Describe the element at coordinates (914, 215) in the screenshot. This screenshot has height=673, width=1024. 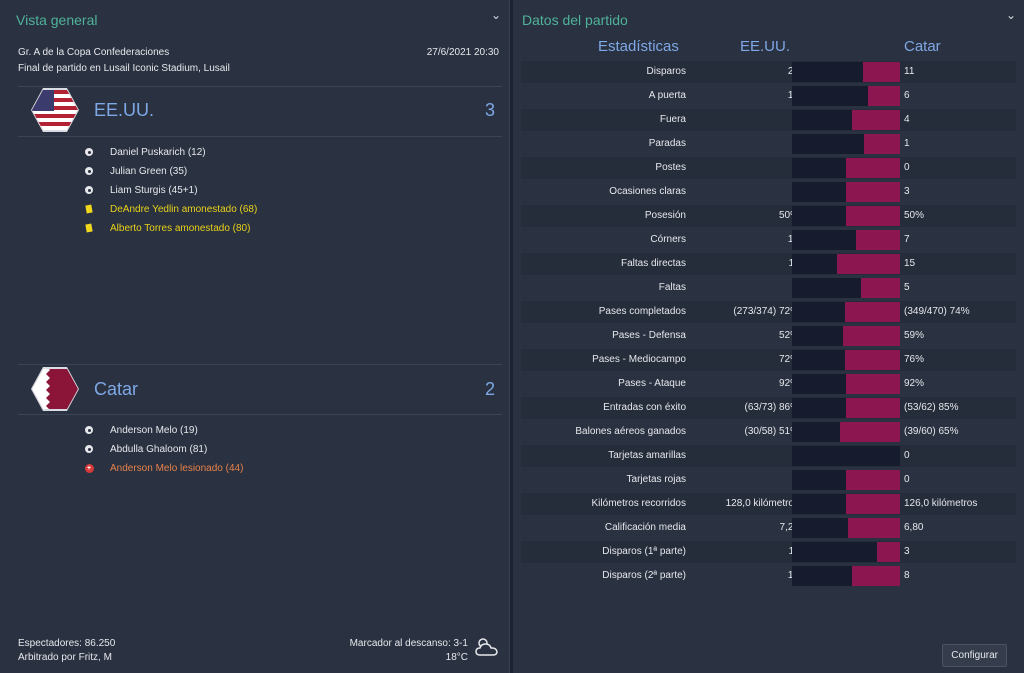
I see `stat-away-value: 50%` at that location.